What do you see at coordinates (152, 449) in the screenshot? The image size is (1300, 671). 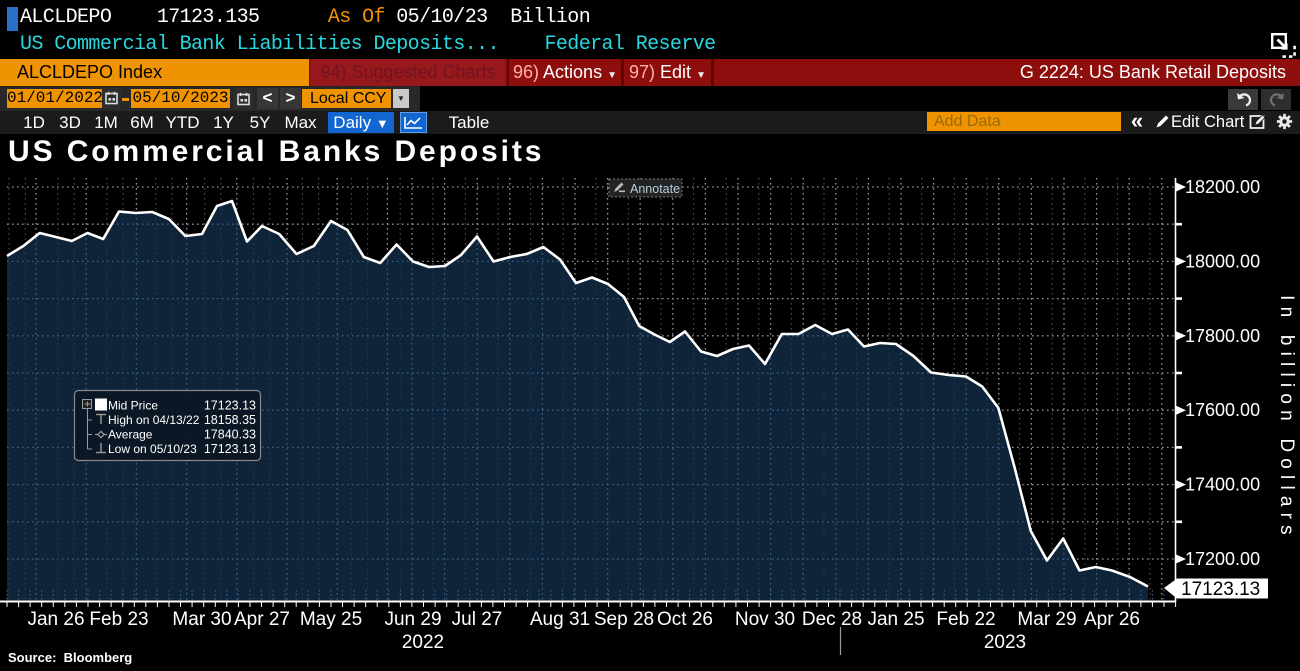 I see `svg-text: Low on 05/10/23` at bounding box center [152, 449].